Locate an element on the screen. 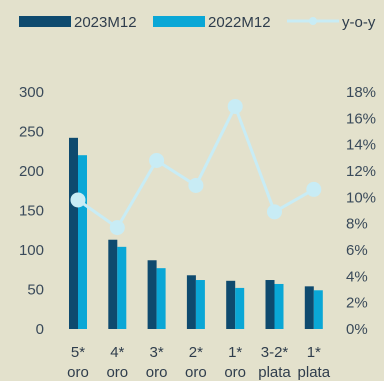  right-tick-label: 8% is located at coordinates (357, 224).